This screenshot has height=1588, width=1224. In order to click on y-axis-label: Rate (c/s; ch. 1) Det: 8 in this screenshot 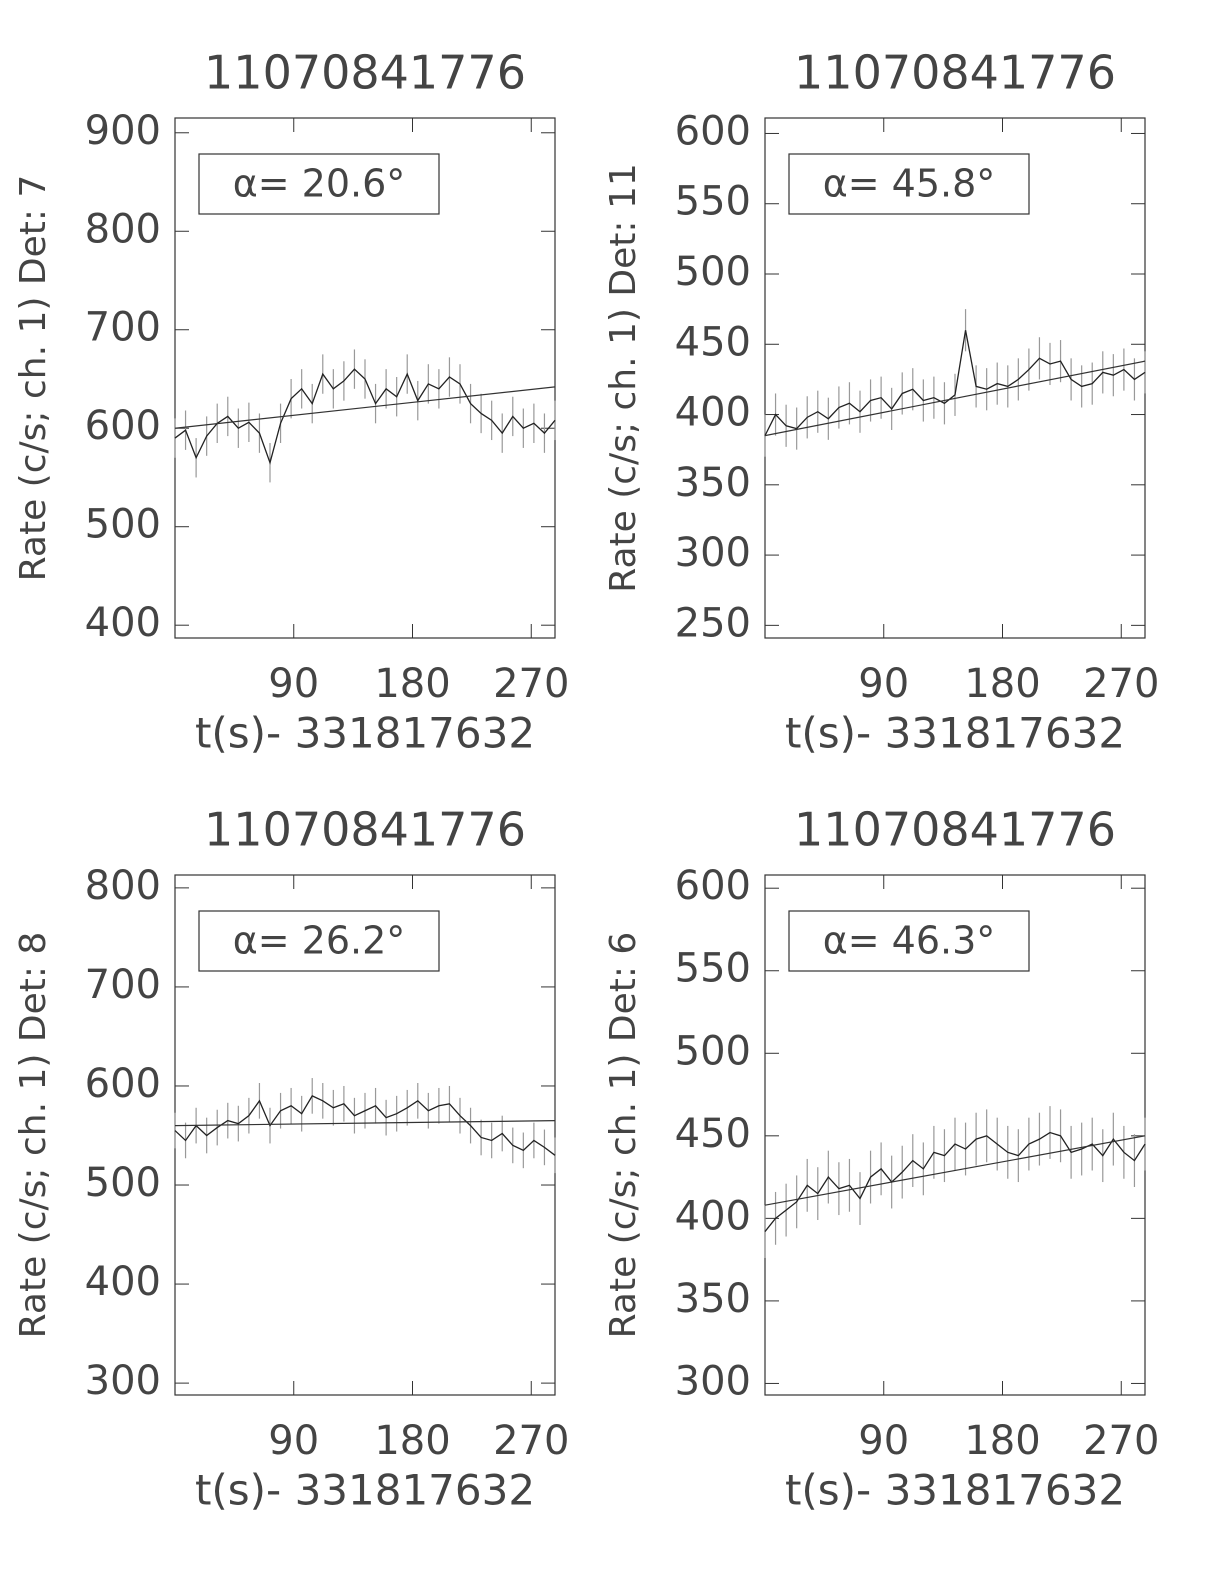, I will do `click(33, 1135)`.